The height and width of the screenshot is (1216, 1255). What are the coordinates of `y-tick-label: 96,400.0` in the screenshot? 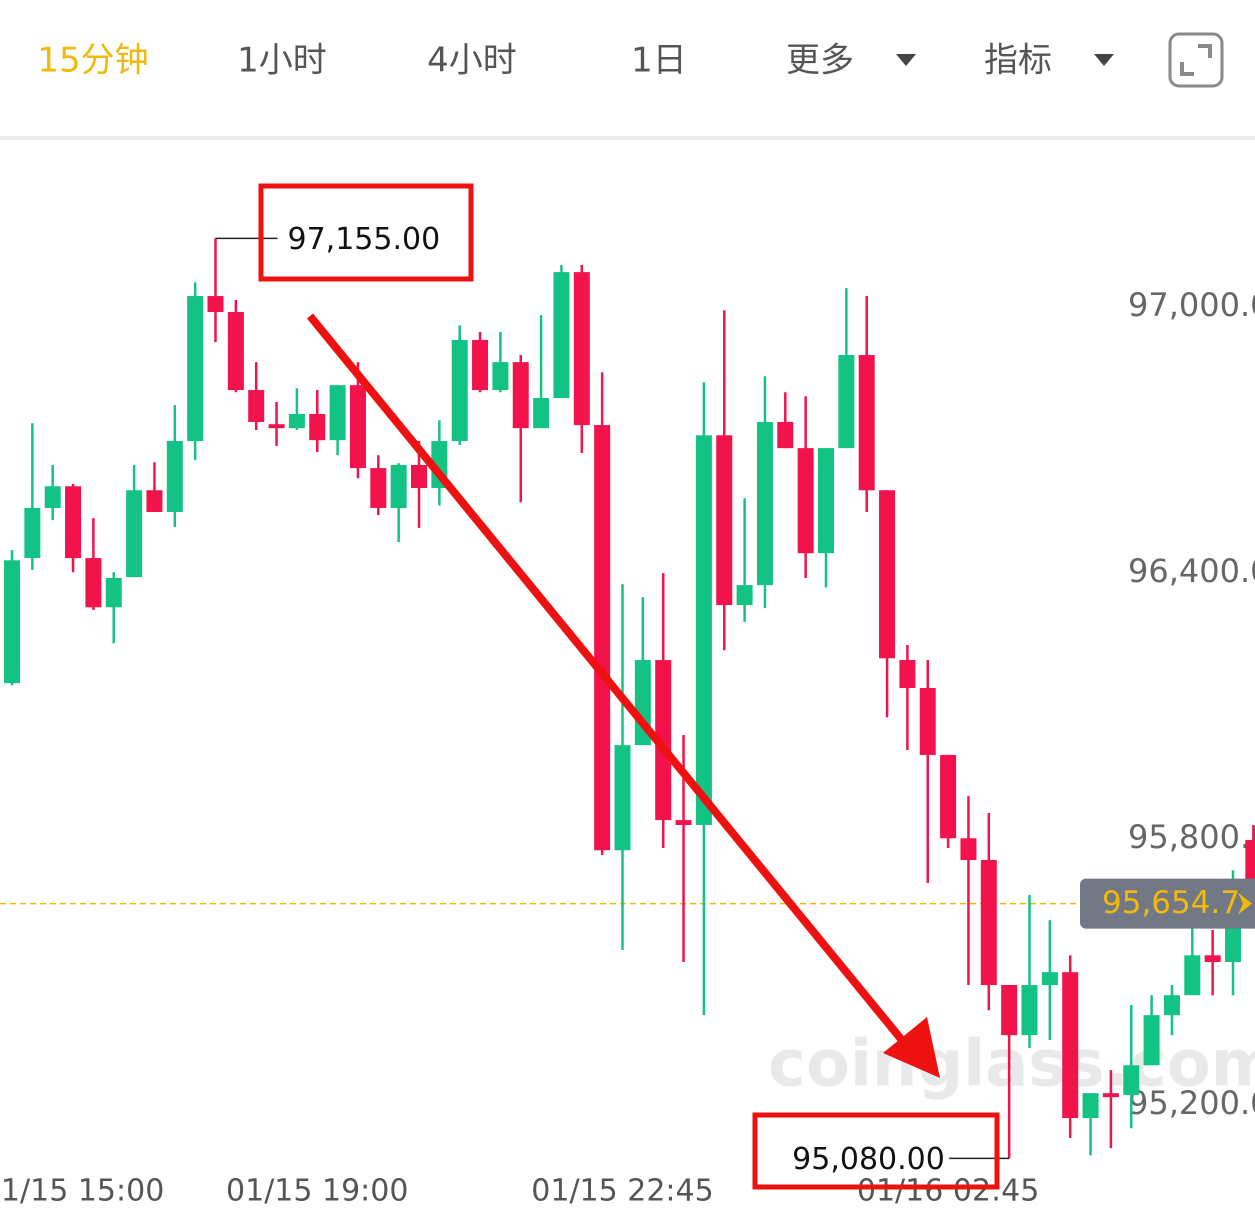 It's located at (1191, 571).